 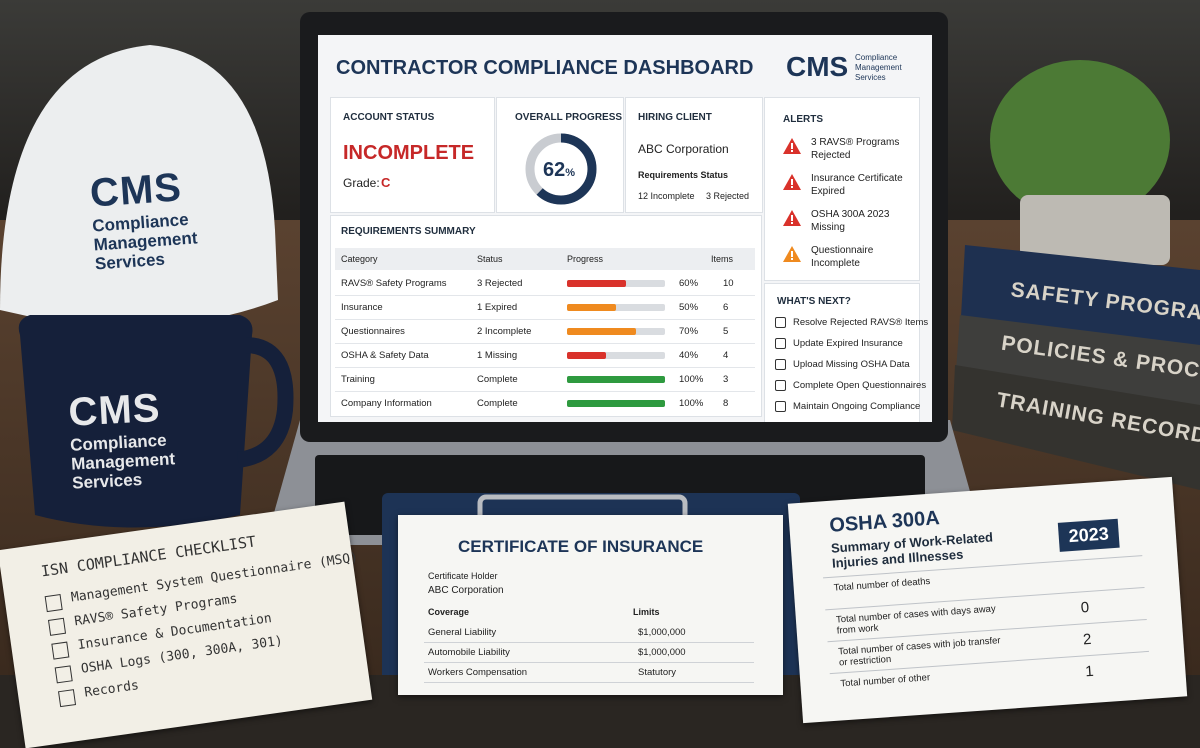 I want to click on account-status-panel: ACCOUNT STATUS INCOMPLETE Grade: C, so click(x=412, y=155).